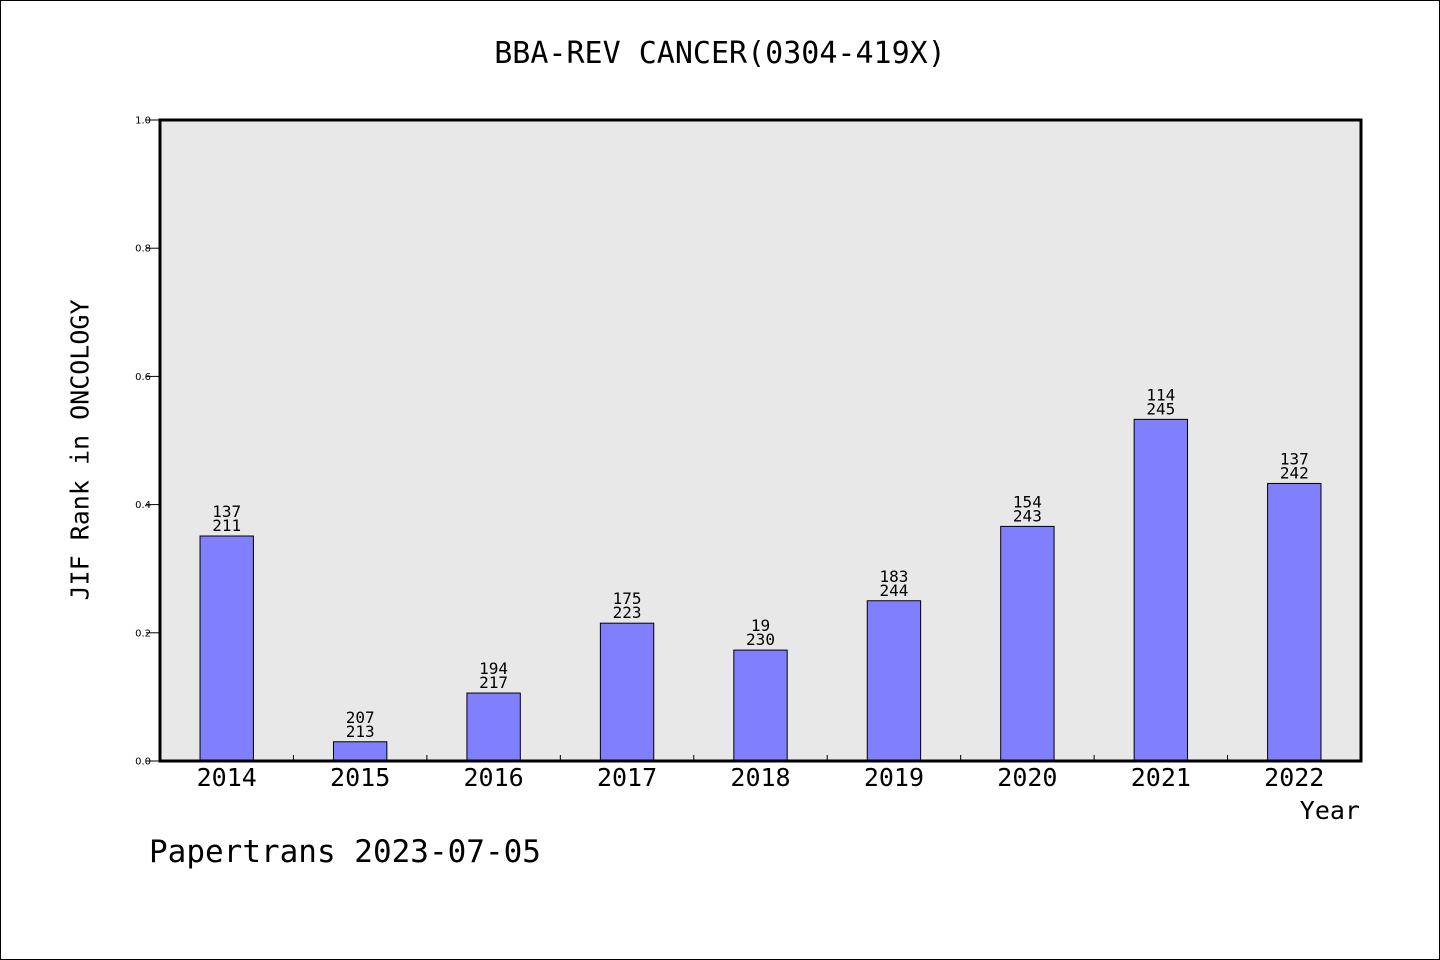  What do you see at coordinates (1027, 515) in the screenshot?
I see `bar-label-total: 243` at bounding box center [1027, 515].